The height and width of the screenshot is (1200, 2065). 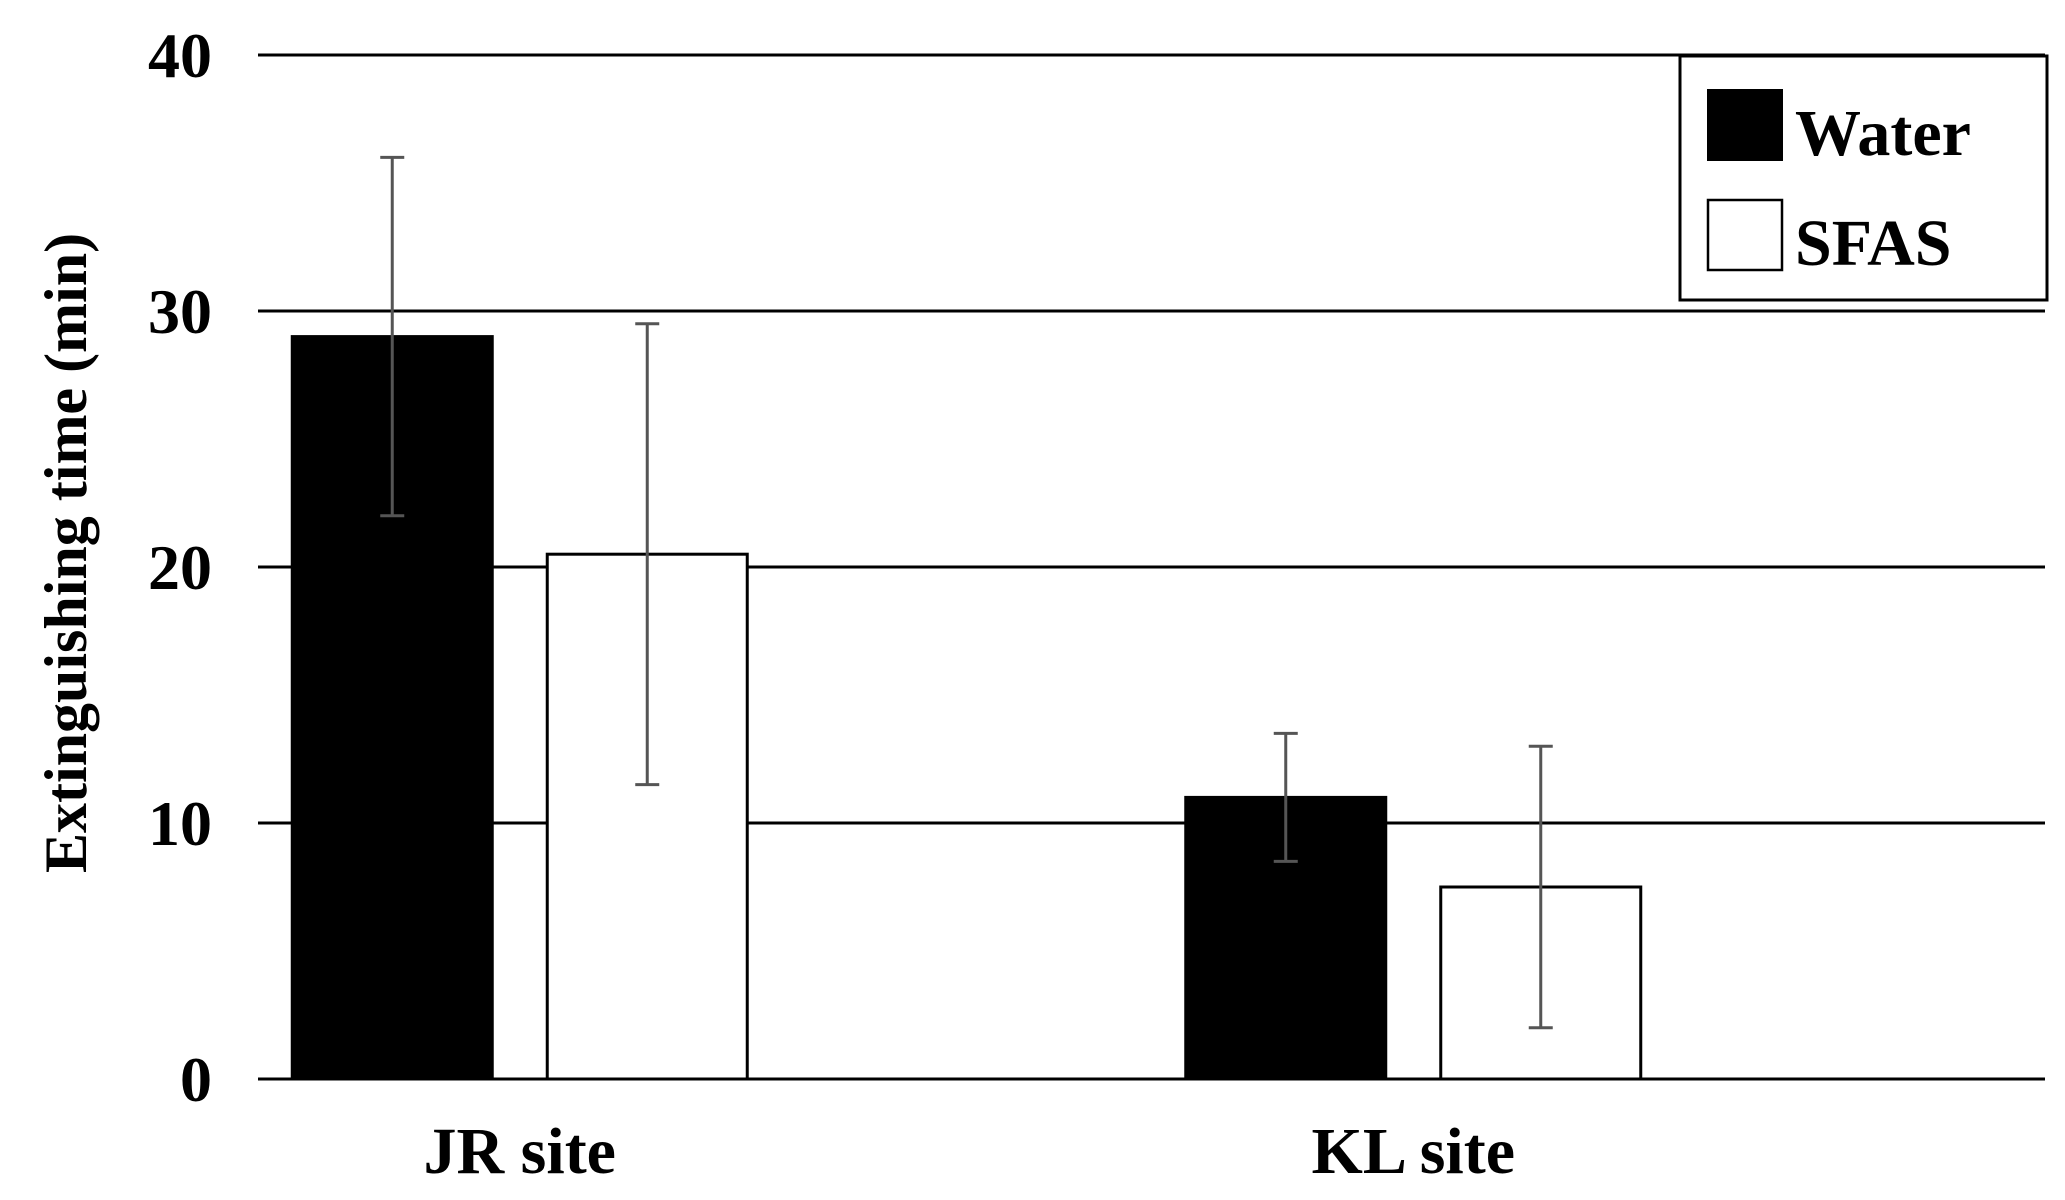 I want to click on legend-label-water: Water, so click(x=1883, y=133).